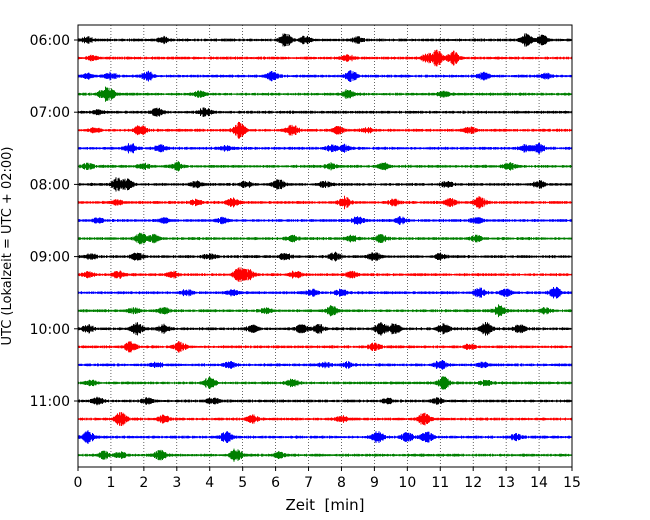  Describe the element at coordinates (324, 505) in the screenshot. I see `x-axis-label: Zeit [min]` at that location.